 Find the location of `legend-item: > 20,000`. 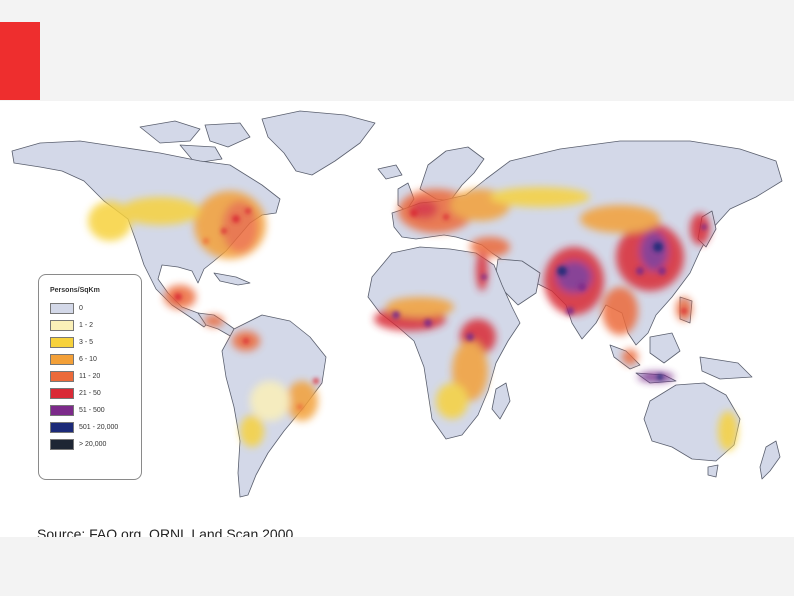

legend-item: > 20,000 is located at coordinates (91, 444).